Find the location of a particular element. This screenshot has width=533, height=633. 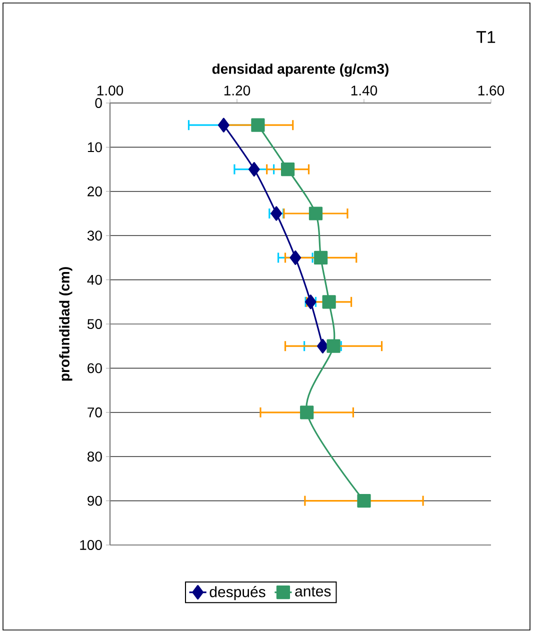

y-tick-label: 0 is located at coordinates (98, 103).